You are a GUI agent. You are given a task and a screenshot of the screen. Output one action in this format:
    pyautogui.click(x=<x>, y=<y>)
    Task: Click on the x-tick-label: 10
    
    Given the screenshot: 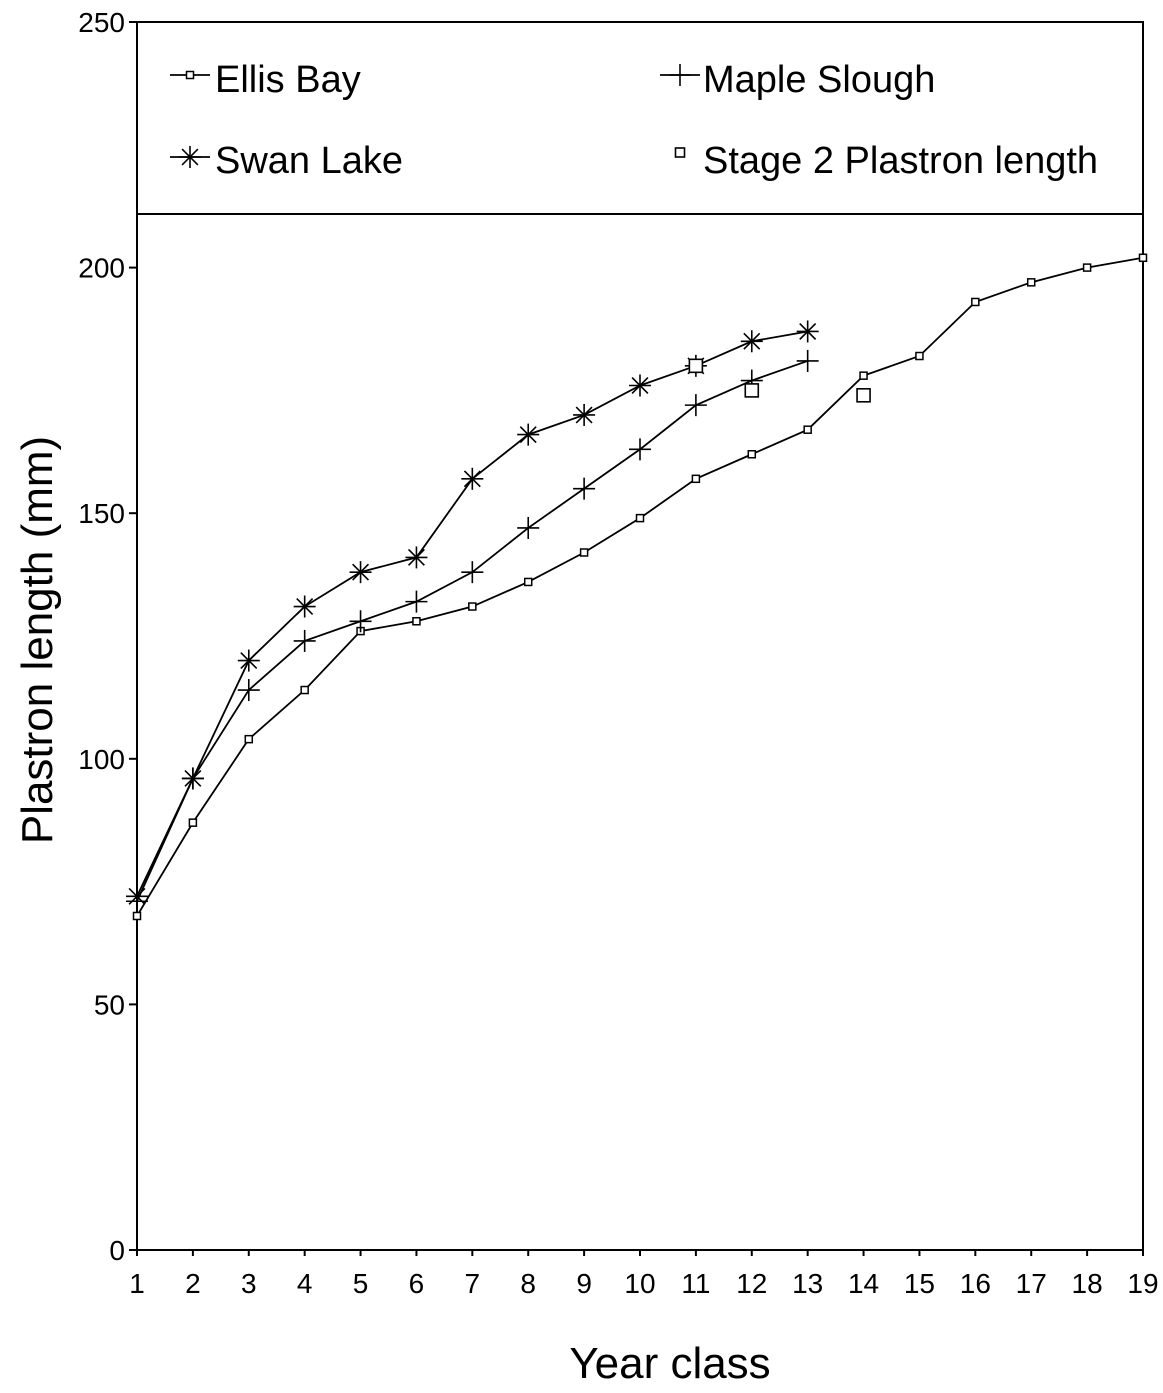 What is the action you would take?
    pyautogui.click(x=639, y=1283)
    